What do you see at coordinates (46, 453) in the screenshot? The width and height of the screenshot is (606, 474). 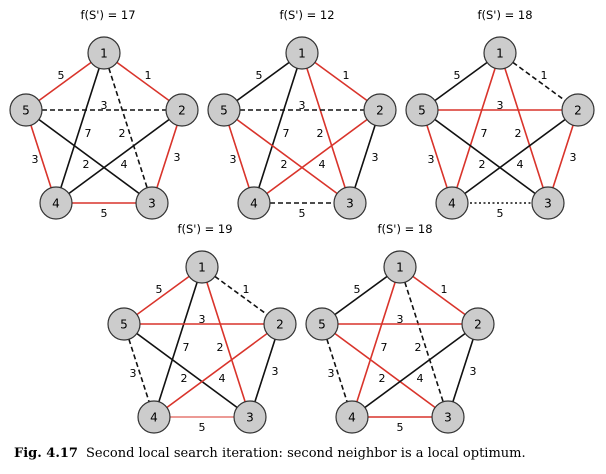 I see `figure-number: Fig. 4.17` at bounding box center [46, 453].